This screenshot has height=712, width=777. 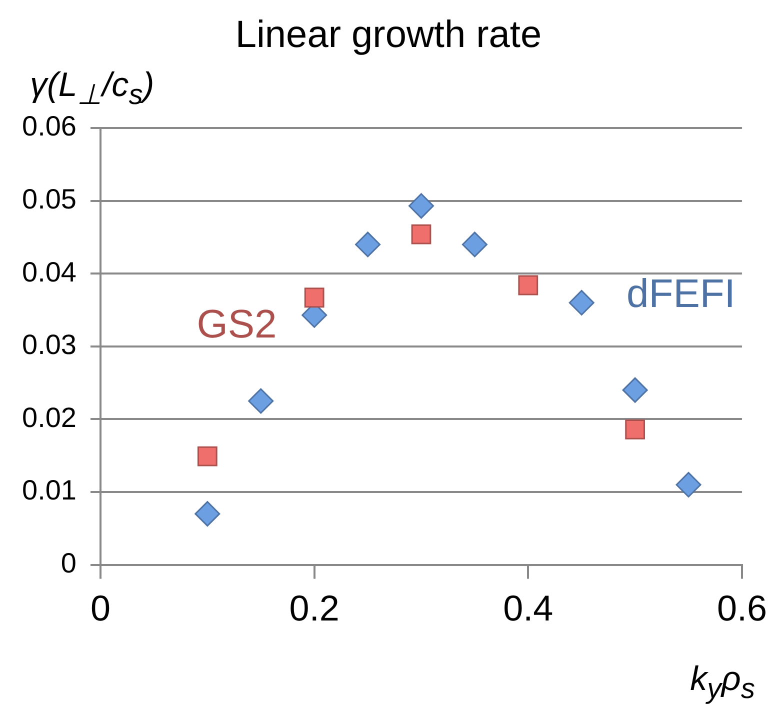 What do you see at coordinates (236, 324) in the screenshot?
I see `series-label: GS2` at bounding box center [236, 324].